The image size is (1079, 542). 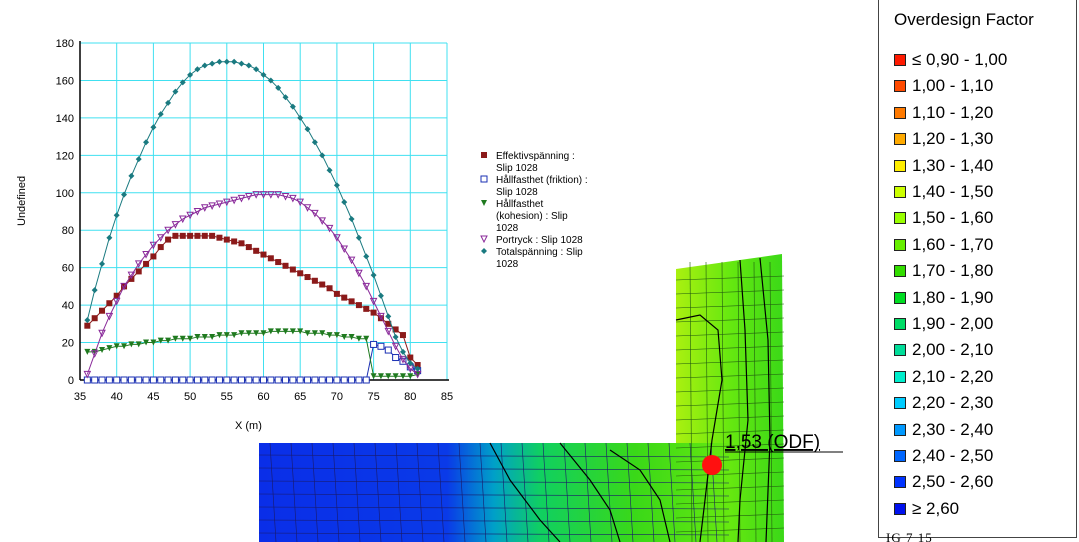 I want to click on odf-legend-item: 1,50 - 1,60, so click(x=943, y=218).